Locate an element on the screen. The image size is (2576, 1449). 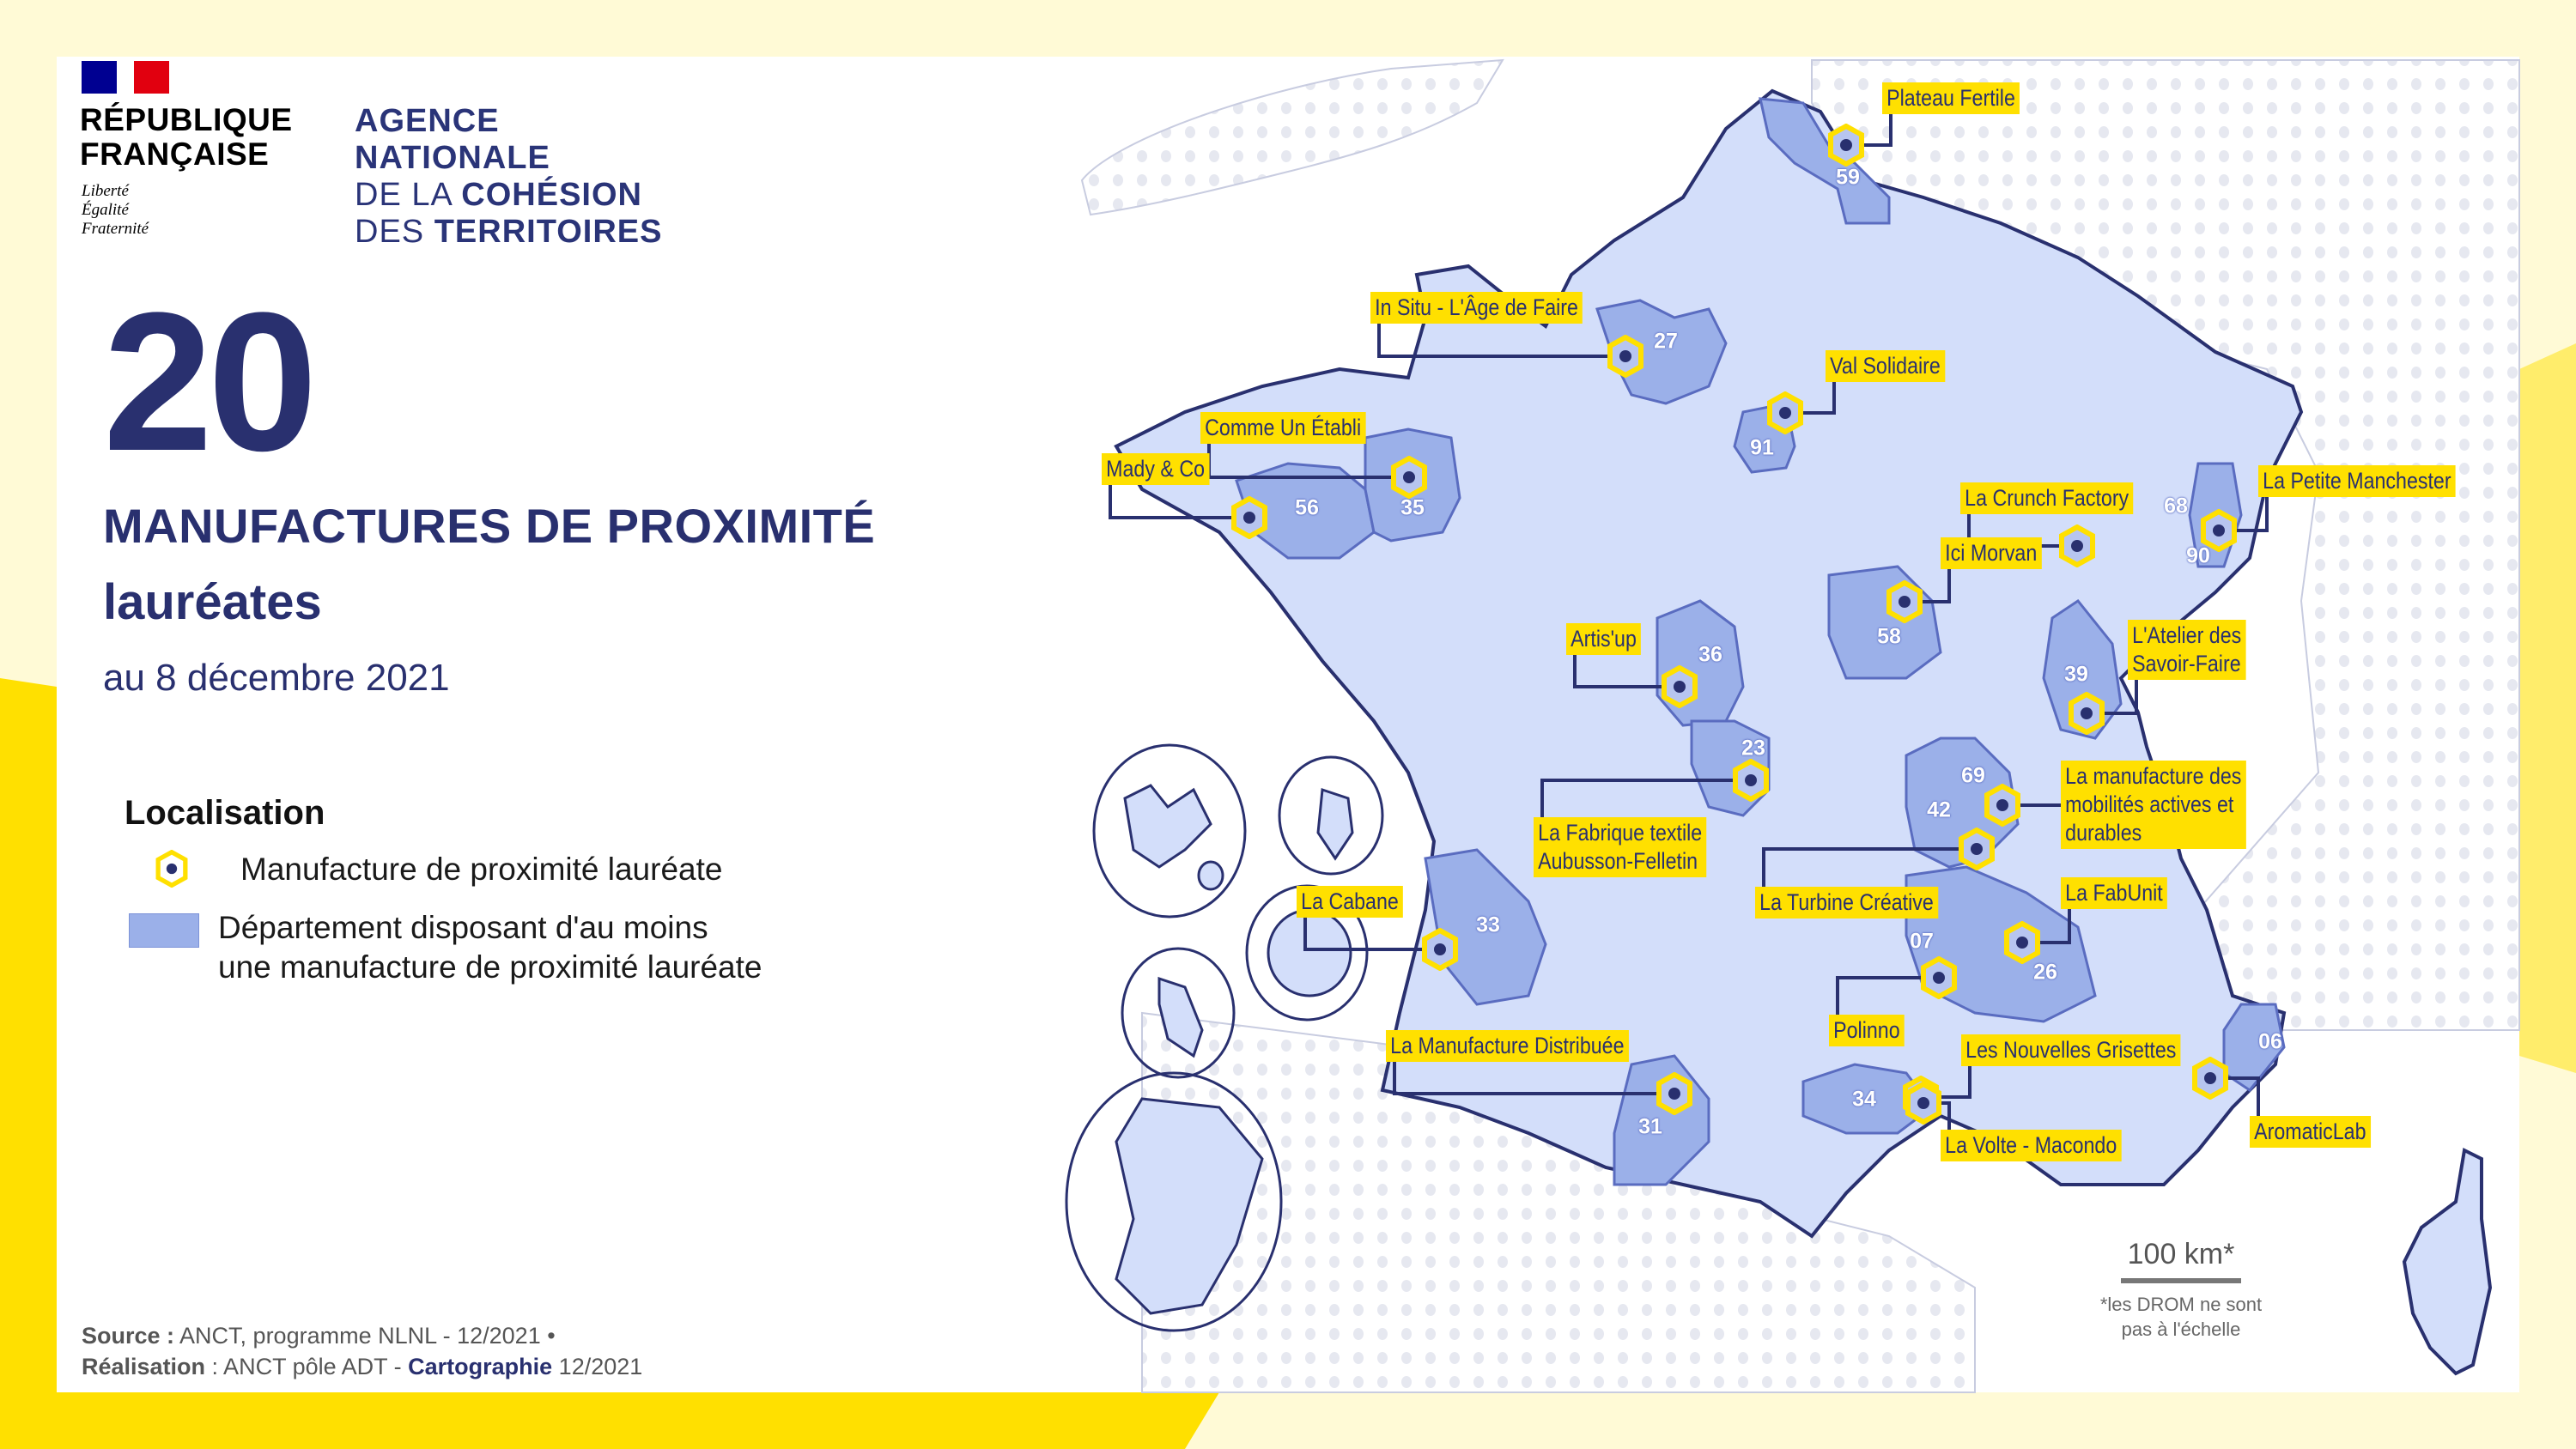
callout-text: Polinno is located at coordinates (1866, 1030).